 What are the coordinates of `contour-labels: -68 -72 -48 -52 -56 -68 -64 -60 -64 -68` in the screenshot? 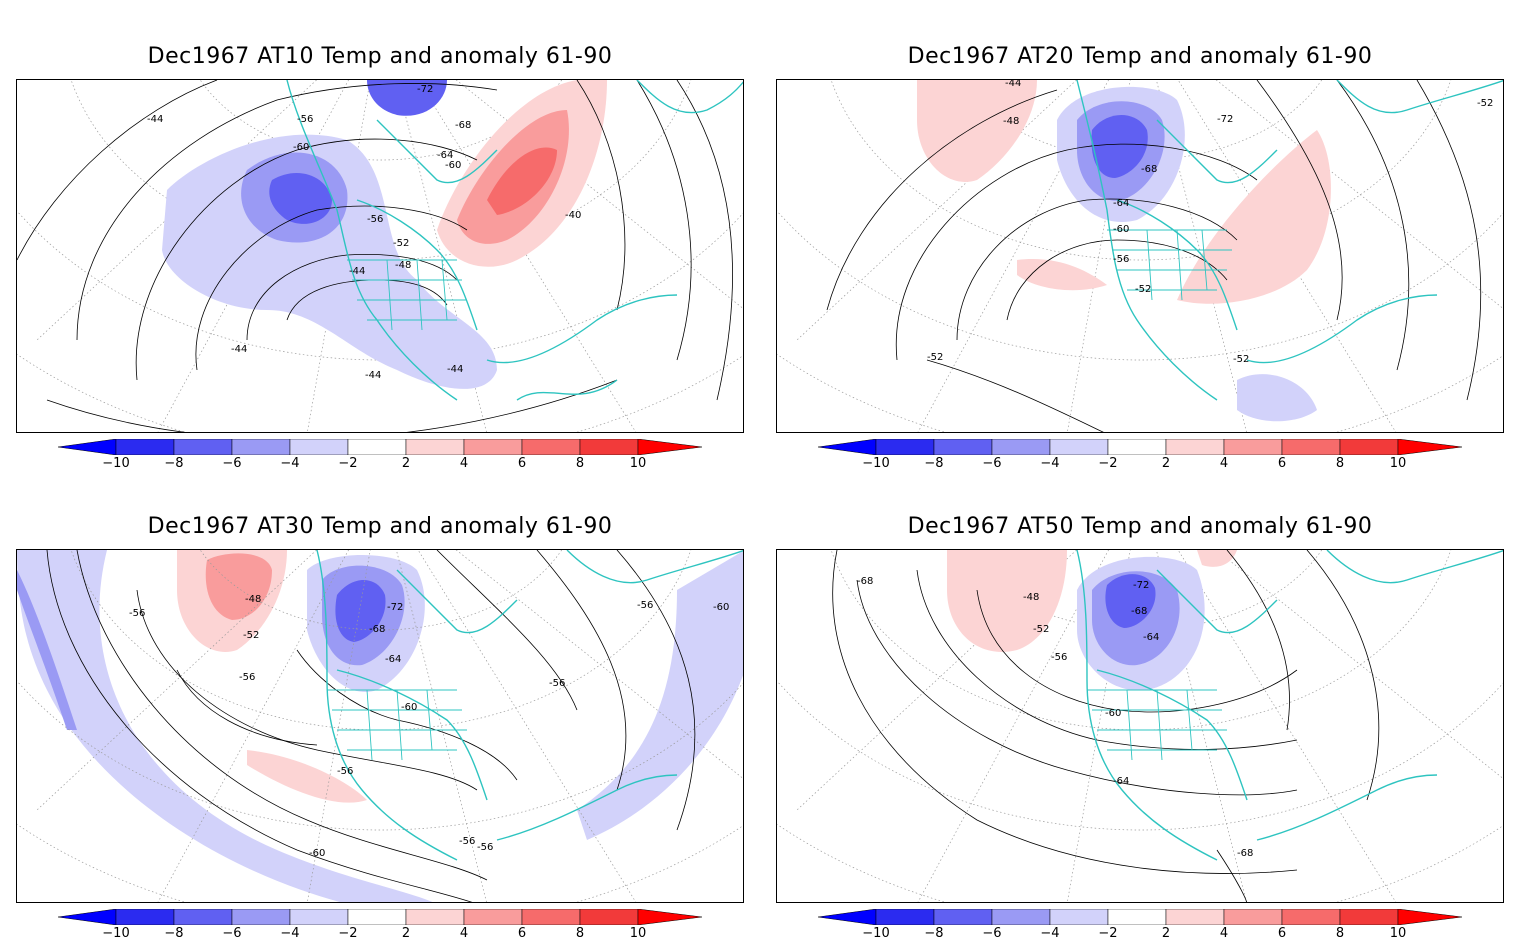 It's located at (1055, 717).